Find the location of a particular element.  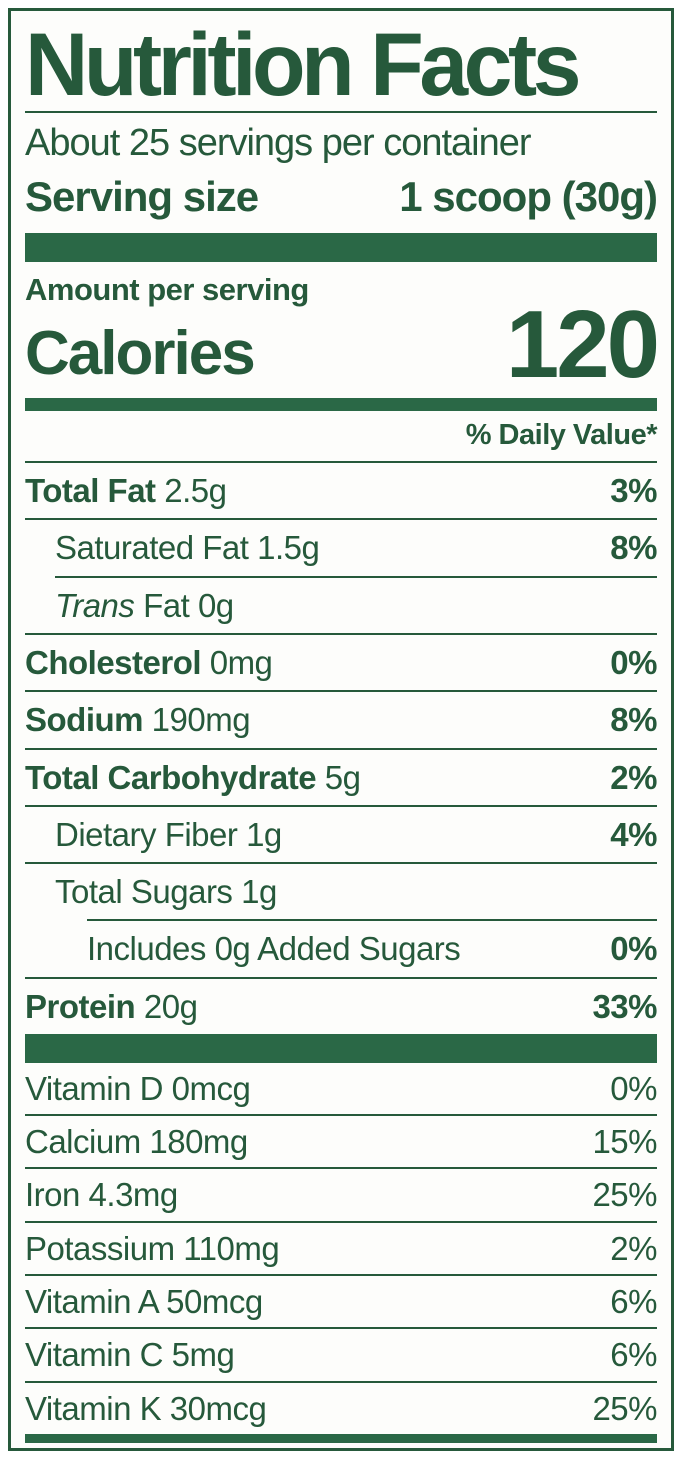

calories-label: Calories is located at coordinates (140, 354).